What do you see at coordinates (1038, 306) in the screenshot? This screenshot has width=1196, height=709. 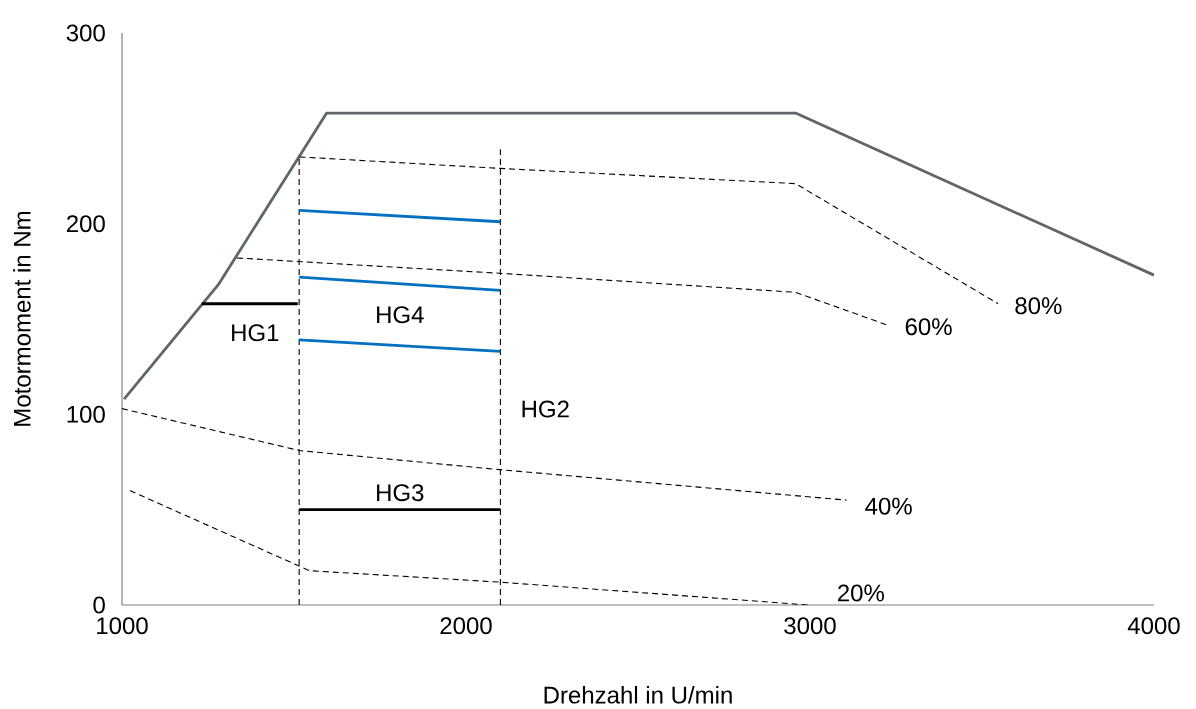 I see `series-label: 80%` at bounding box center [1038, 306].